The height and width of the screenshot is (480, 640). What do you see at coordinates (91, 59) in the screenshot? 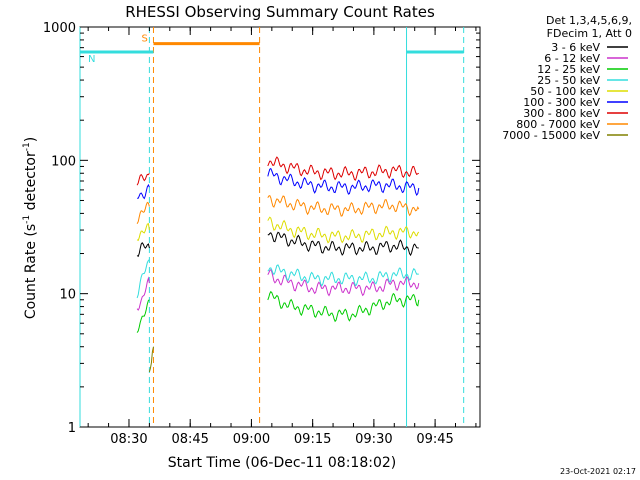
I see `flag-label: N` at bounding box center [91, 59].